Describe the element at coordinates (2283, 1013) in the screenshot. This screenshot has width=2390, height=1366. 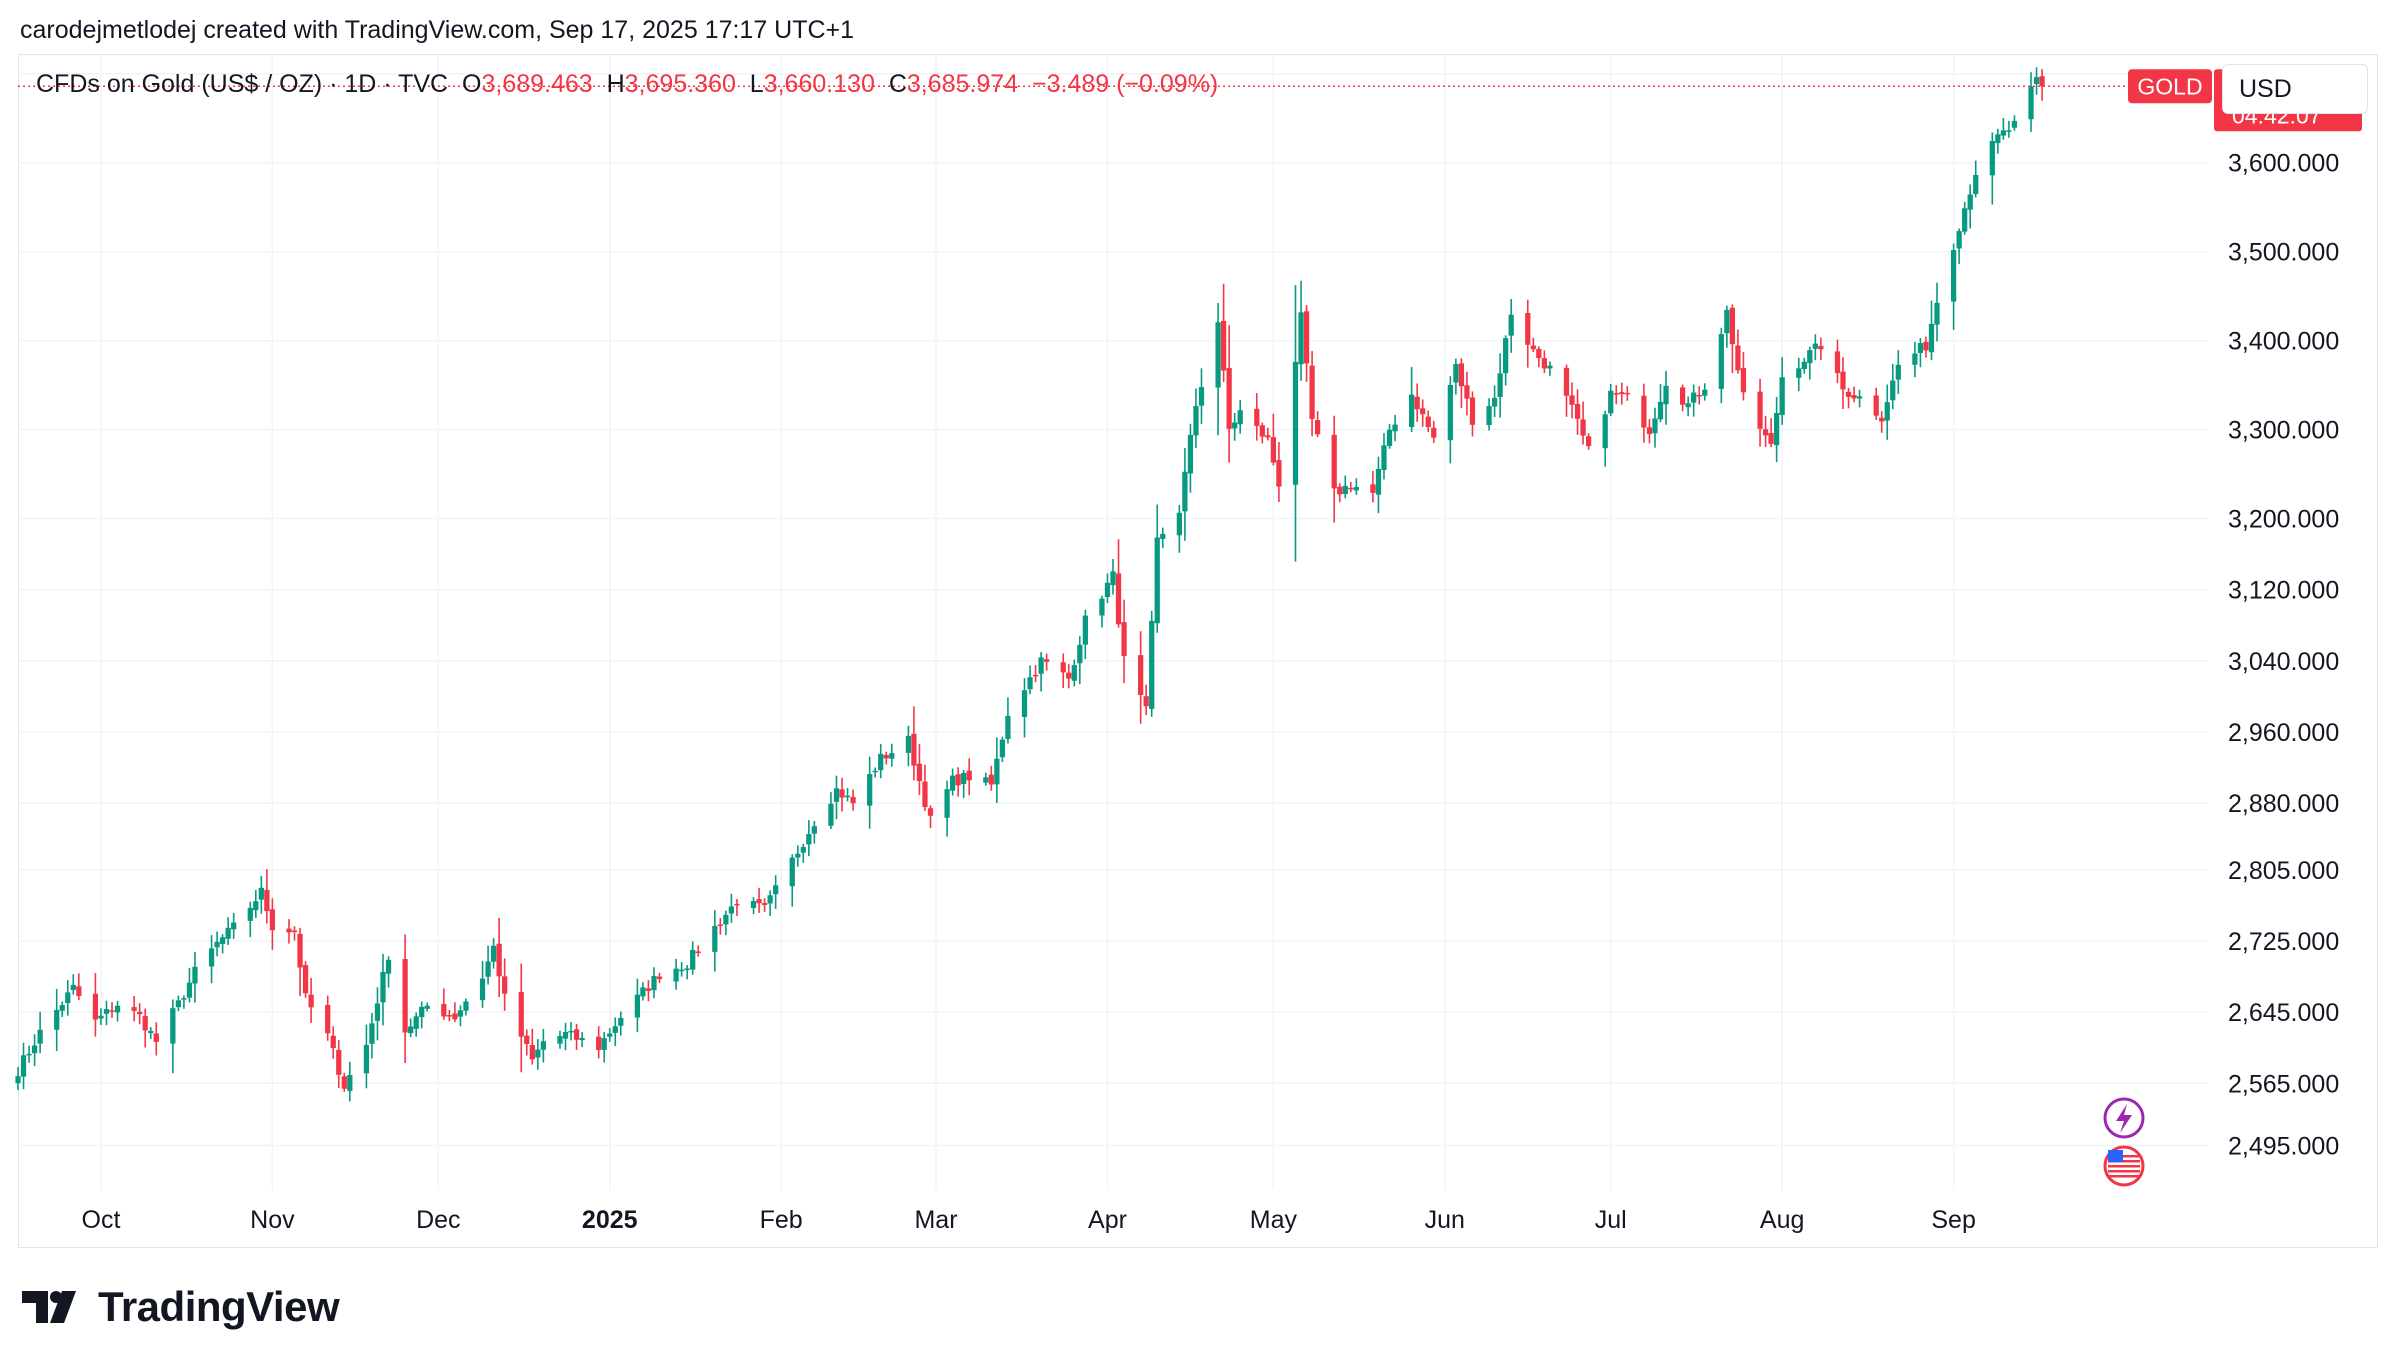
I see `y-tick-label: 2,645.000` at that location.